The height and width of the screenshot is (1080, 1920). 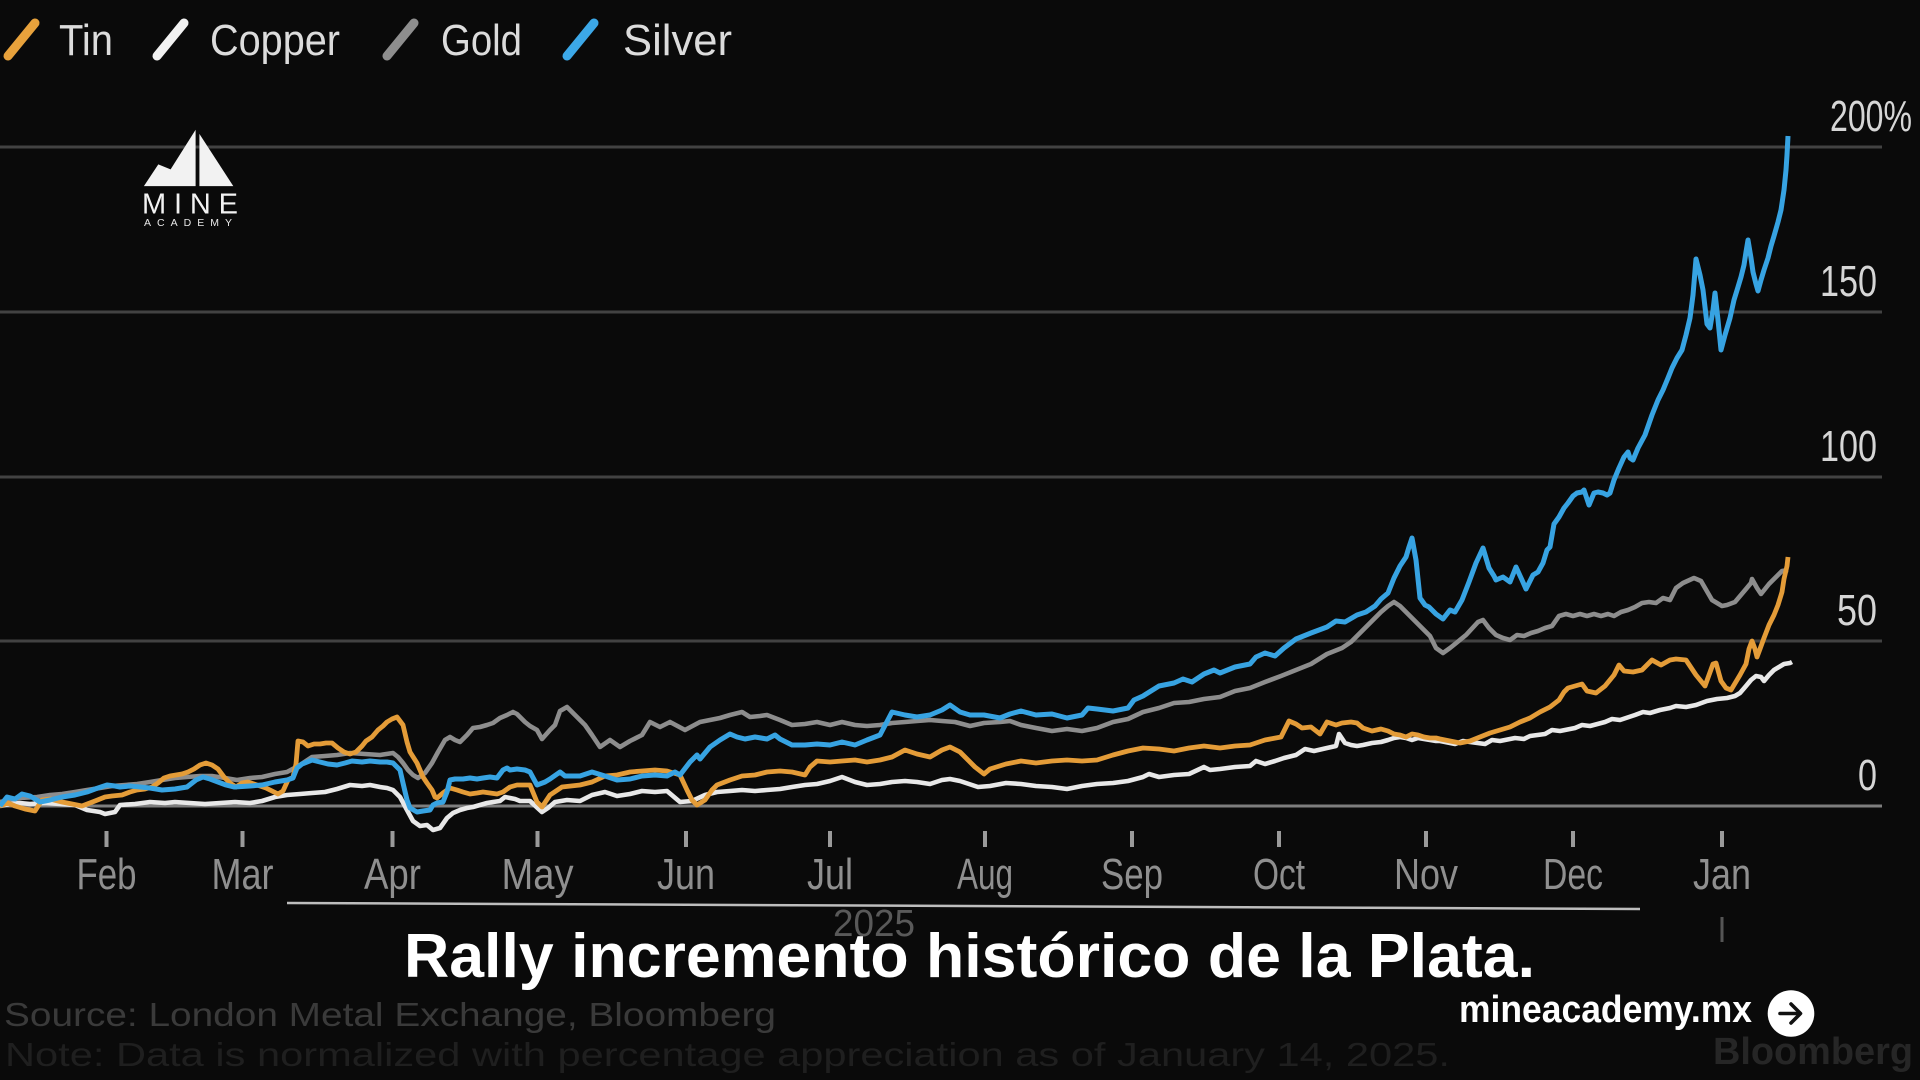 I want to click on svg-text: Silver, so click(x=677, y=40).